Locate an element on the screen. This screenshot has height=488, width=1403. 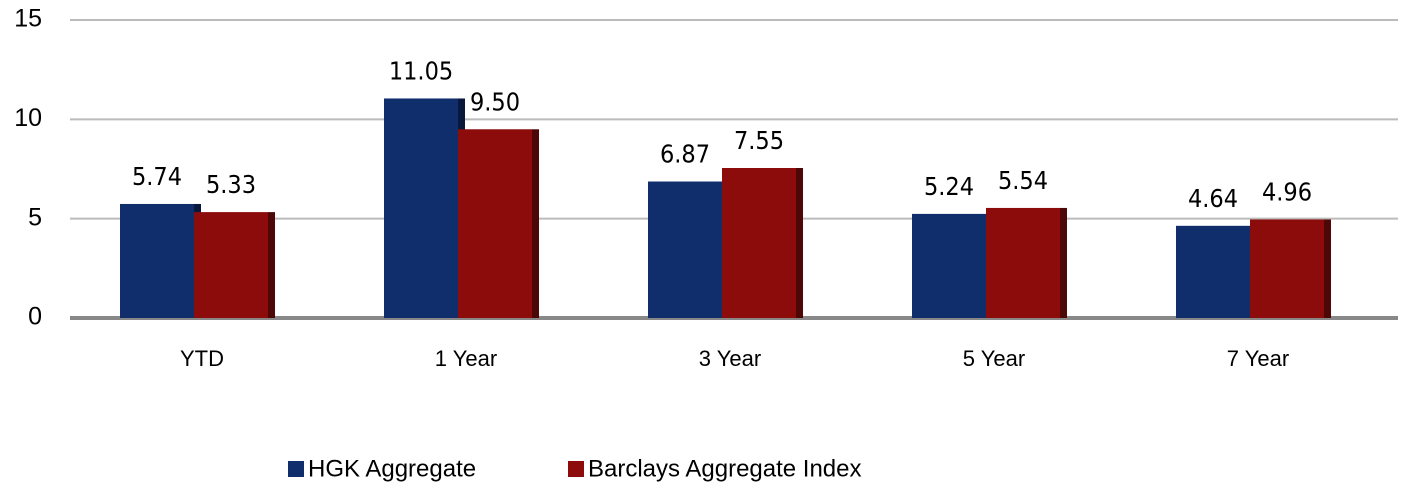
value-label: 5.74 is located at coordinates (157, 176).